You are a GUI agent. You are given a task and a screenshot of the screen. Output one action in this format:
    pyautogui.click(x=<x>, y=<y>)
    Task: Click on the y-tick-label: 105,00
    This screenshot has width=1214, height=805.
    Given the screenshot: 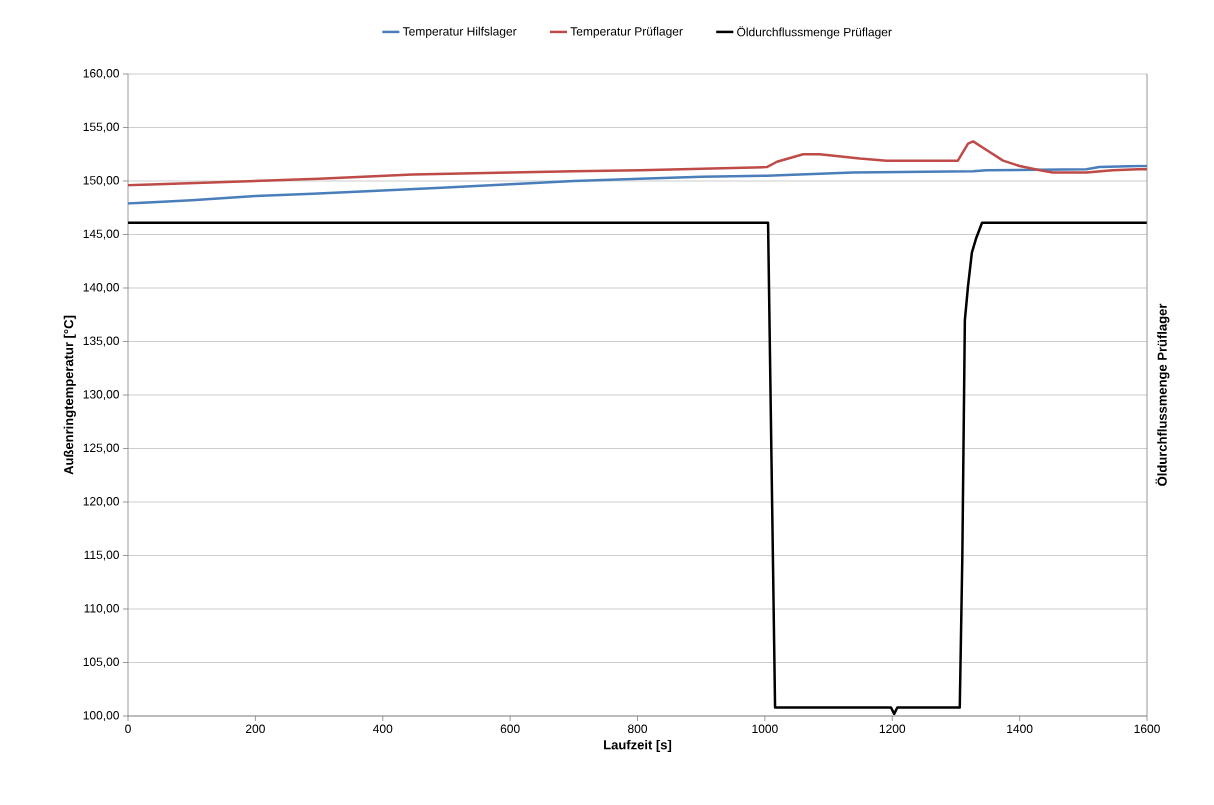 What is the action you would take?
    pyautogui.click(x=101, y=662)
    